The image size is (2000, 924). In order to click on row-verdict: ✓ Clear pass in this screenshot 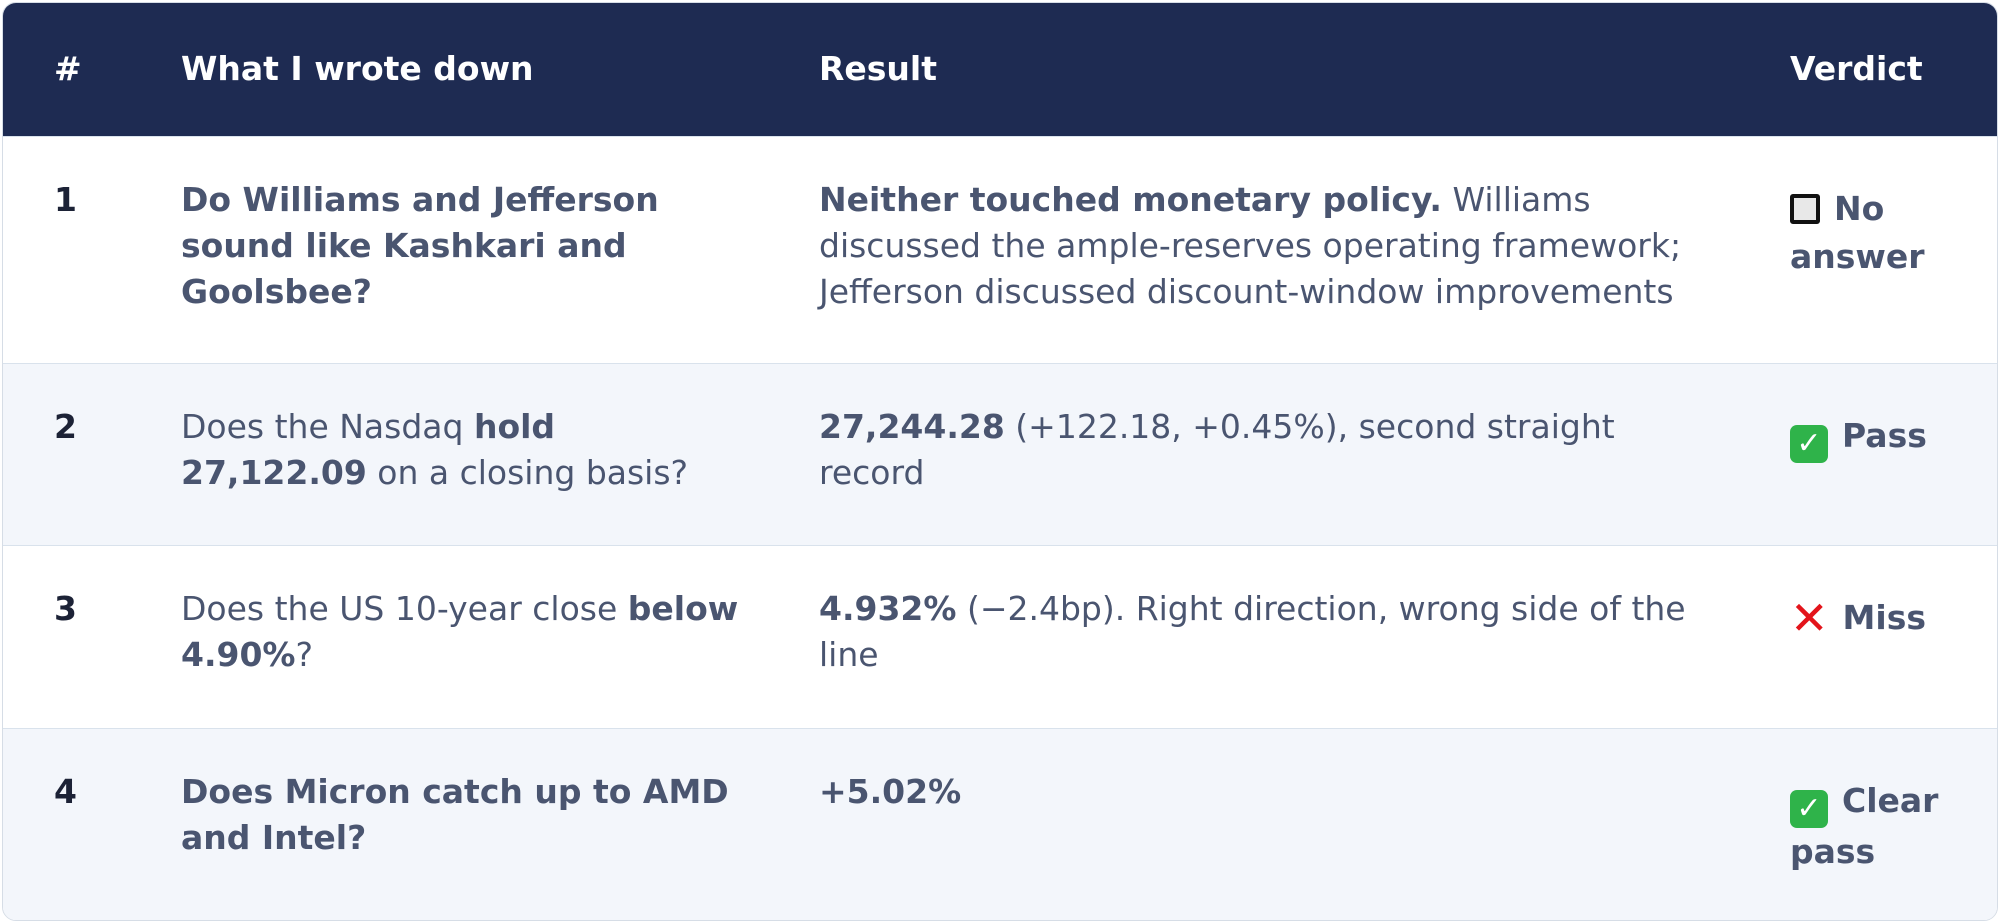, I will do `click(1880, 826)`.